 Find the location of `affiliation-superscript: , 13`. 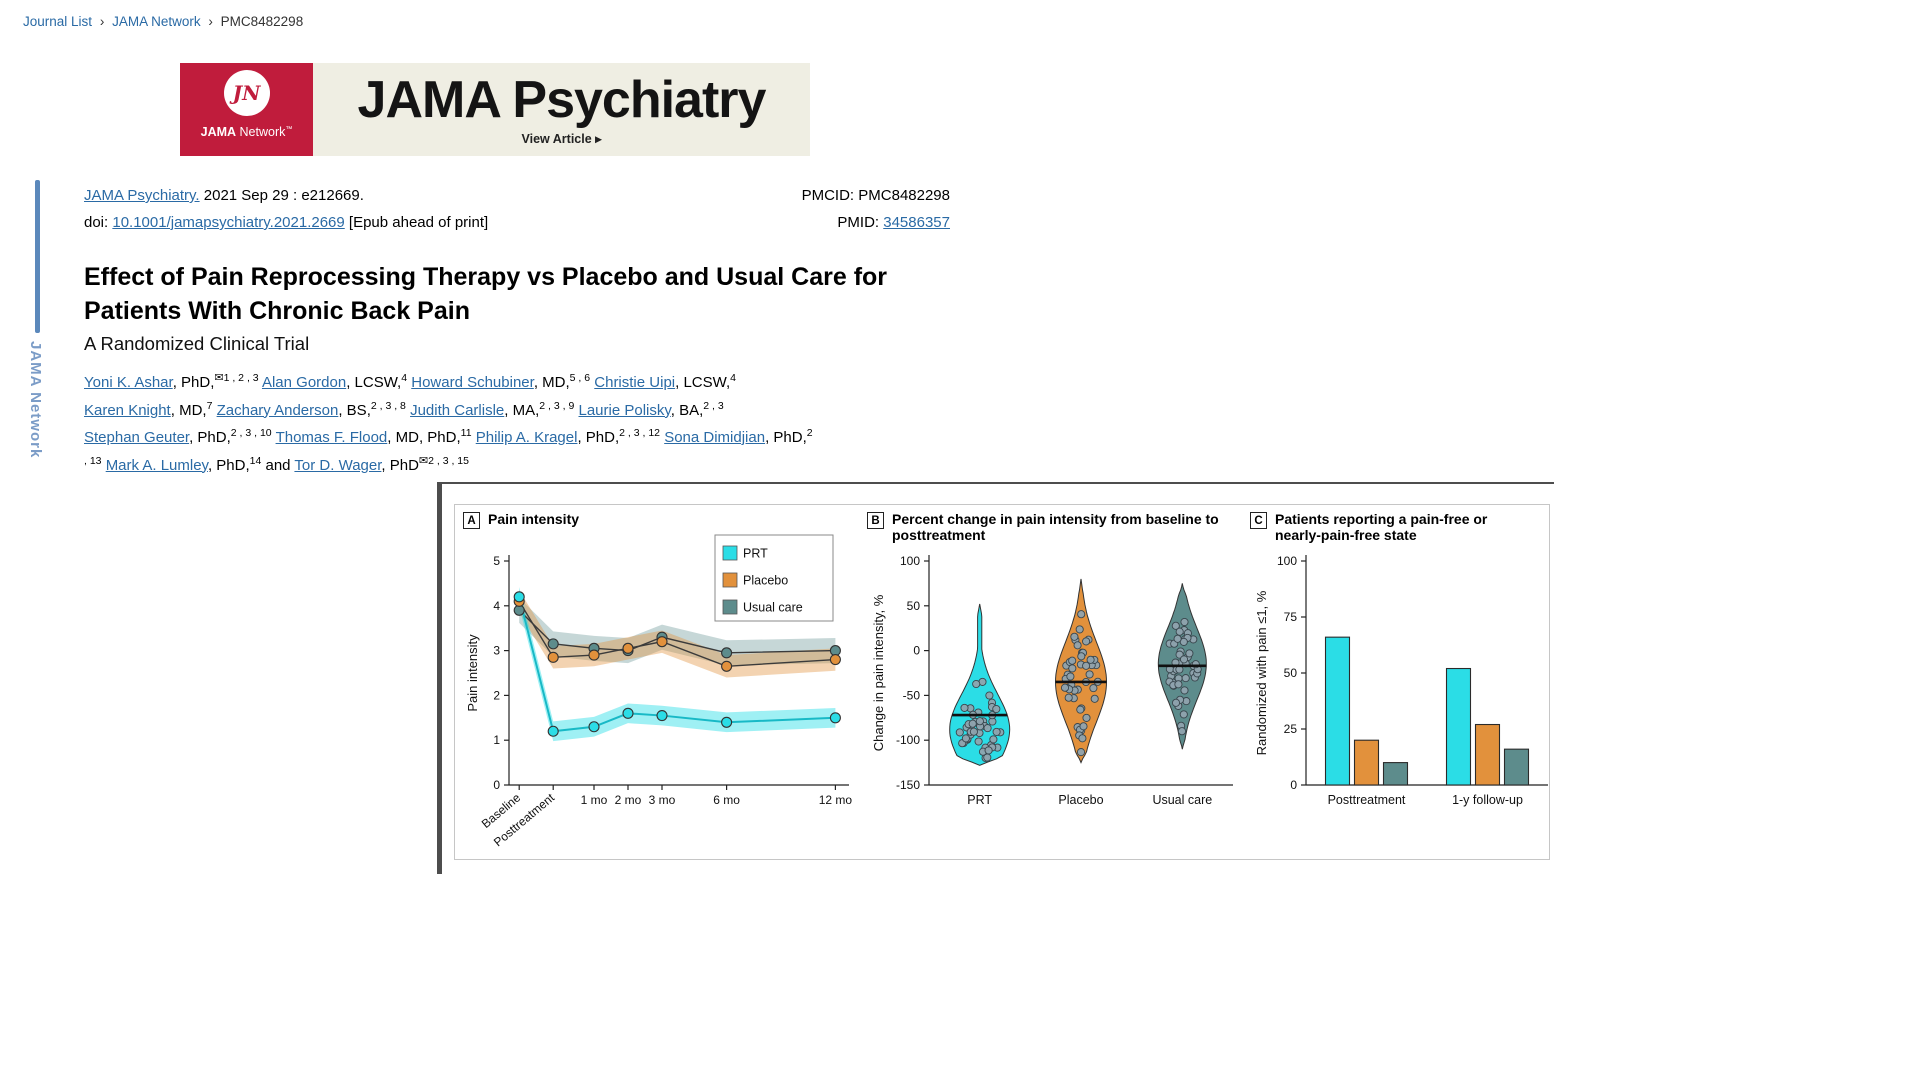

affiliation-superscript: , 13 is located at coordinates (93, 460).